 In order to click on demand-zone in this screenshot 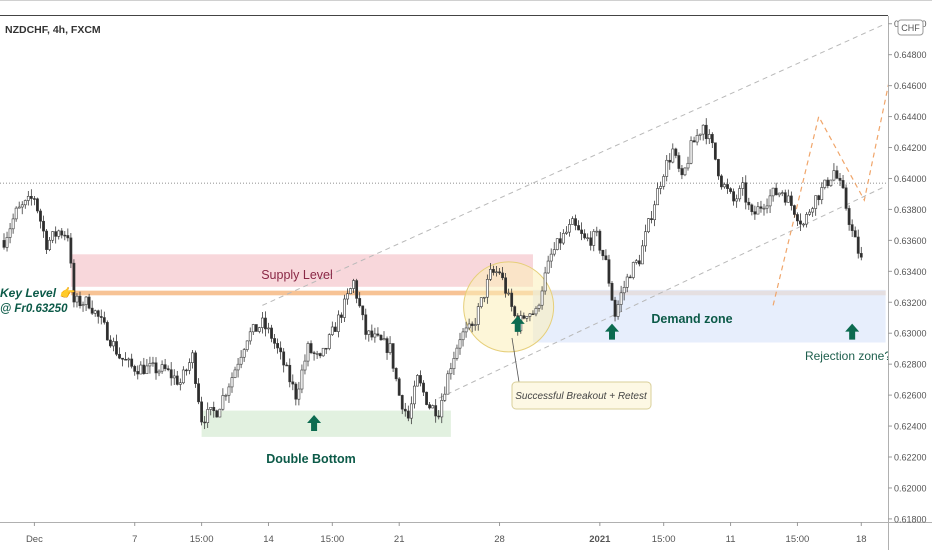, I will do `click(709, 316)`.